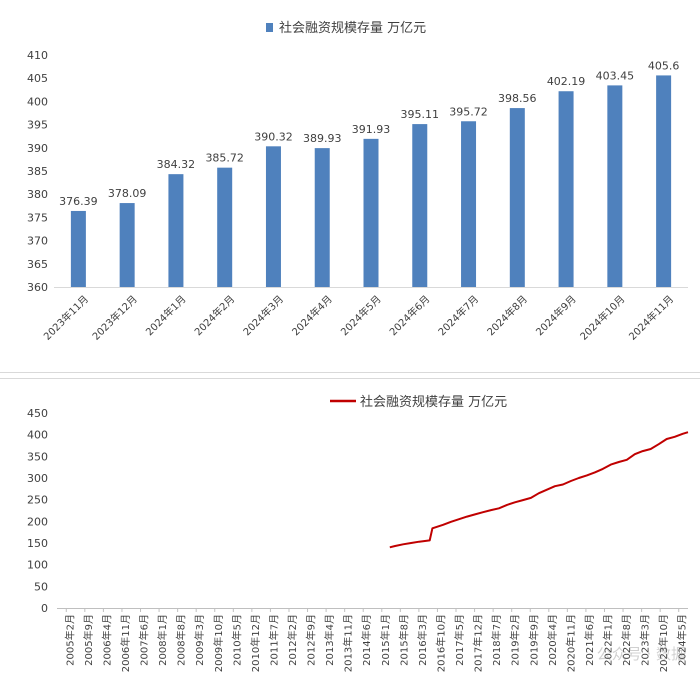  What do you see at coordinates (607, 640) in the screenshot?
I see `x-tick-label: 2022年1月` at bounding box center [607, 640].